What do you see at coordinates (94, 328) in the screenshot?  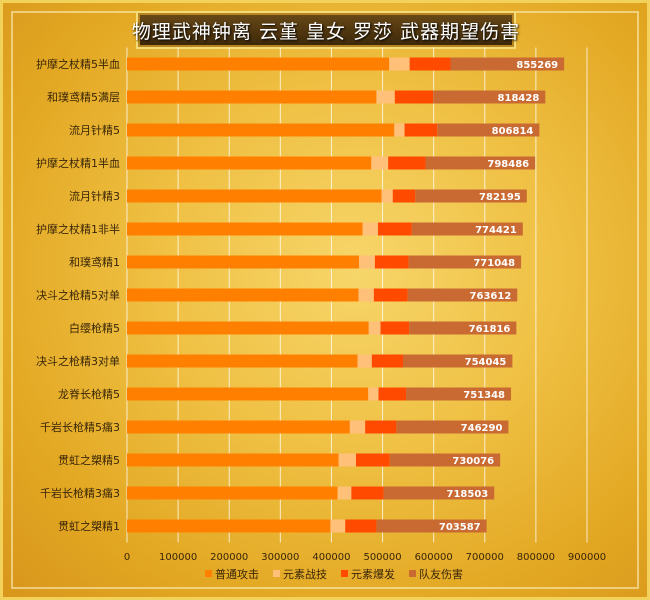 I see `category-label: 白缨枪精5` at bounding box center [94, 328].